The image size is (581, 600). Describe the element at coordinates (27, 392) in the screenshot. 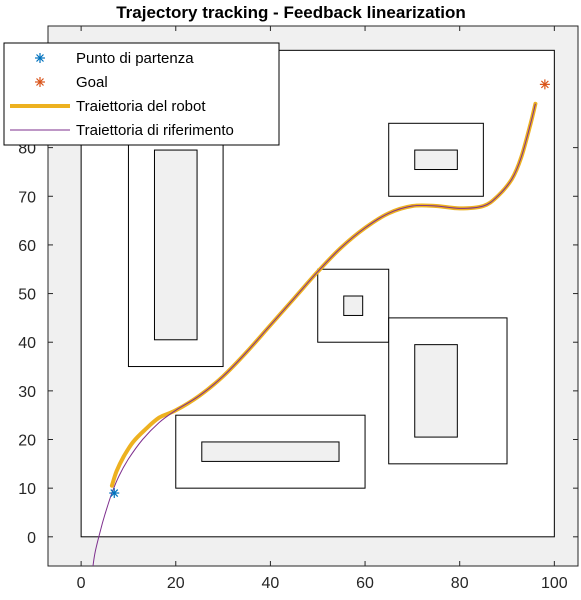

I see `y-tick-label-30: 30` at that location.